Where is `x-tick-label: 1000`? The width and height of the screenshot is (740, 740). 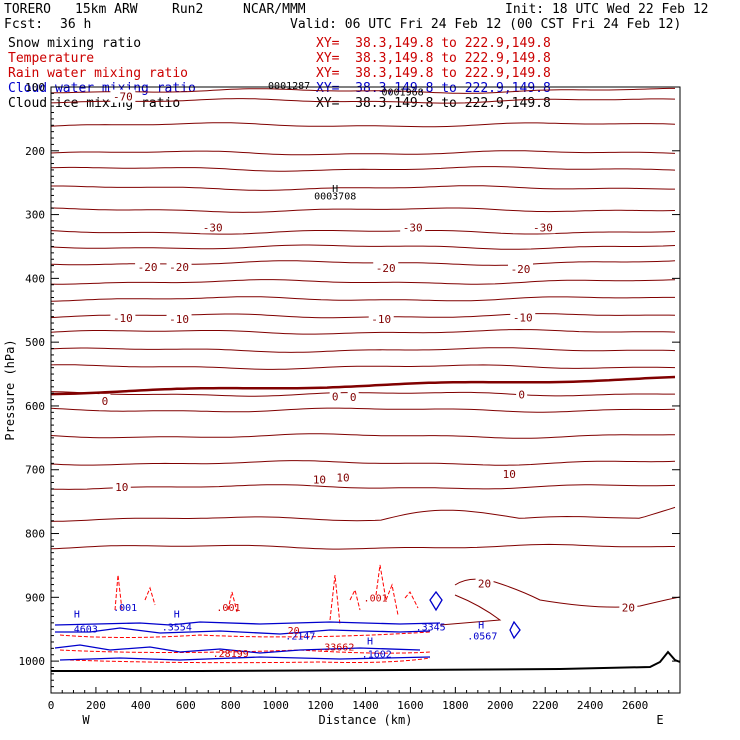
x-tick-label: 1000 is located at coordinates (275, 705).